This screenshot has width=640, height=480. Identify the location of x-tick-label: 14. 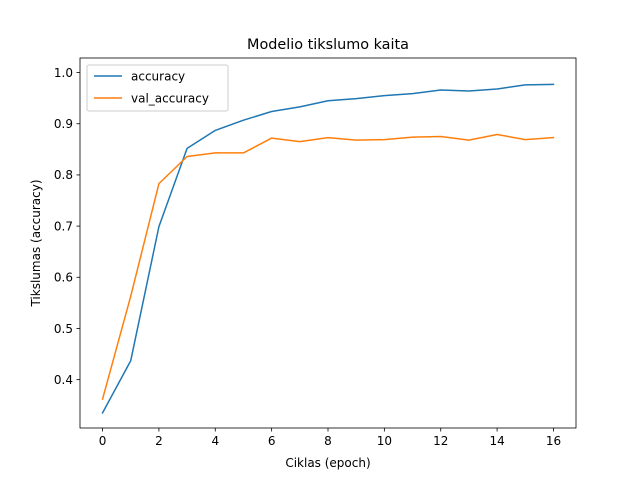
(496, 441).